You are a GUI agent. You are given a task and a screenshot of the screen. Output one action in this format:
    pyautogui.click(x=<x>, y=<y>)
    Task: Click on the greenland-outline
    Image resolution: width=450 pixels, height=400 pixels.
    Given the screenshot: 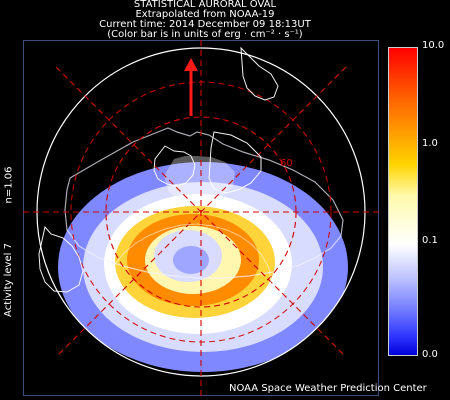 What is the action you would take?
    pyautogui.click(x=199, y=180)
    